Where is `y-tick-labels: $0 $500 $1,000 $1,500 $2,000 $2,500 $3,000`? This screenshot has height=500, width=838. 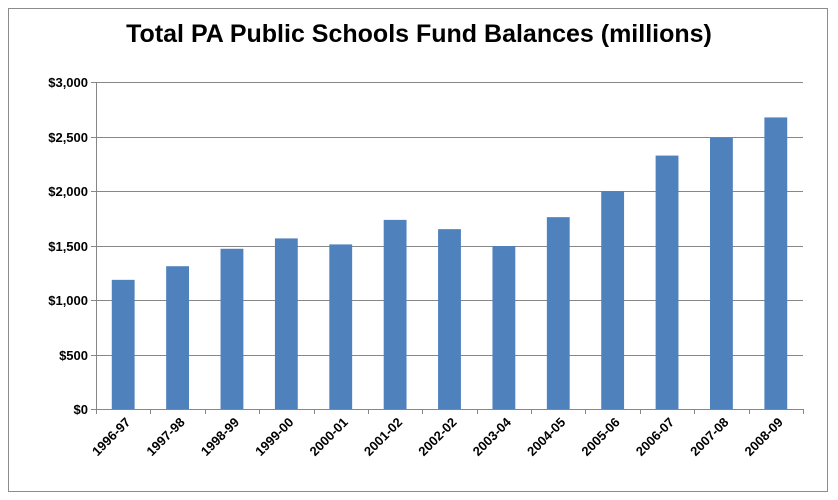 y-tick-labels: $0 $500 $1,000 $1,500 $2,000 $2,500 $3,000 is located at coordinates (68, 246).